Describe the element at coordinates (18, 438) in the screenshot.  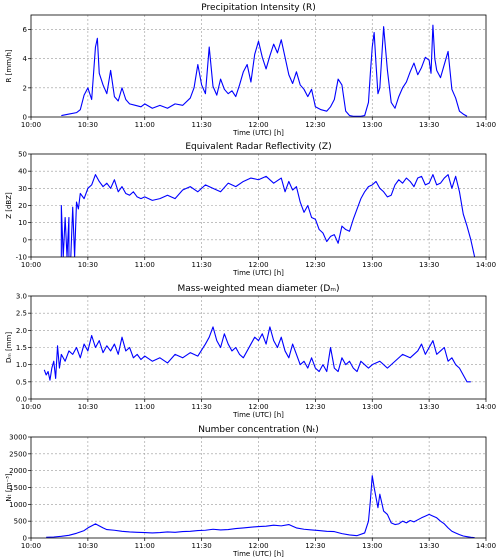
I see `y-tick-label: 3000` at that location.